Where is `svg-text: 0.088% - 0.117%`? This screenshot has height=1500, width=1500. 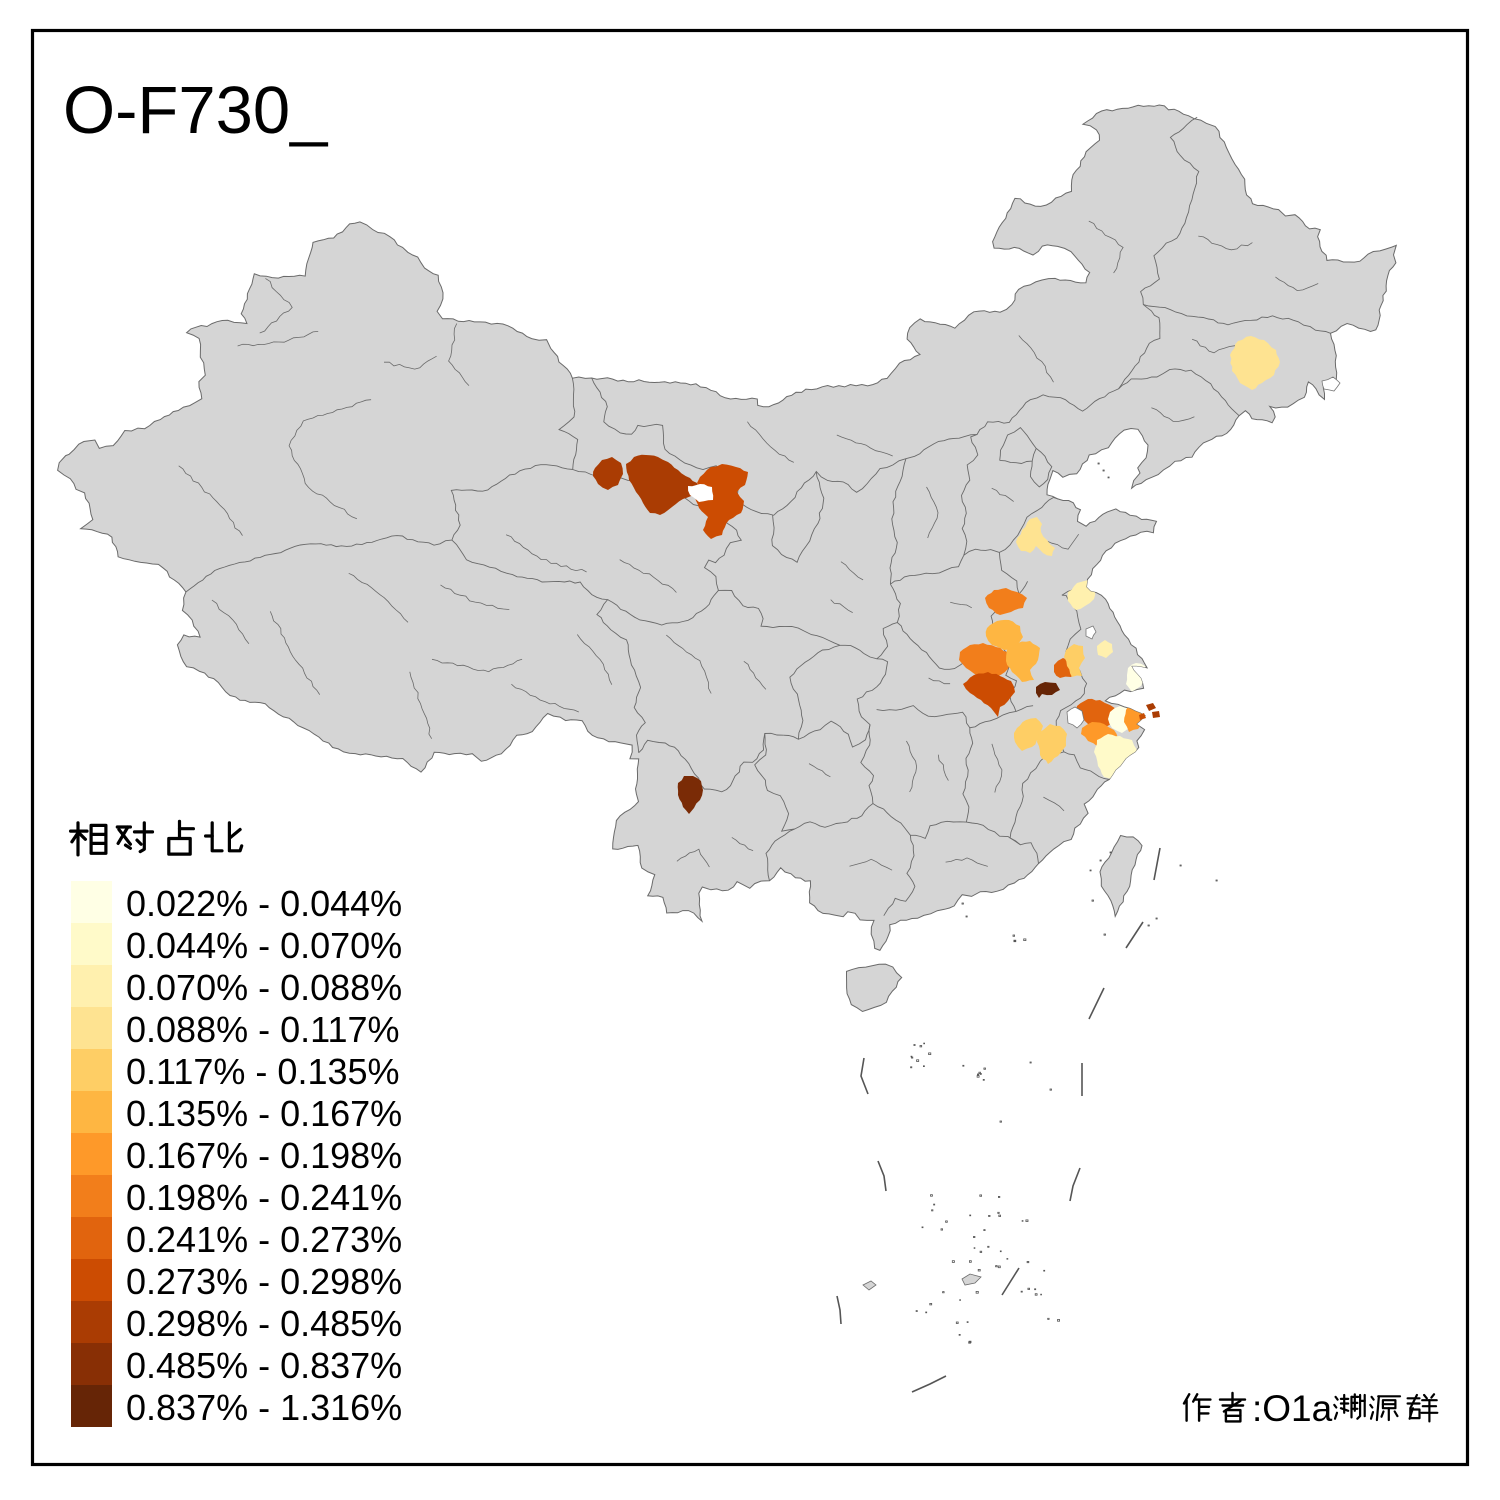
svg-text: 0.088% - 0.117% is located at coordinates (263, 1029).